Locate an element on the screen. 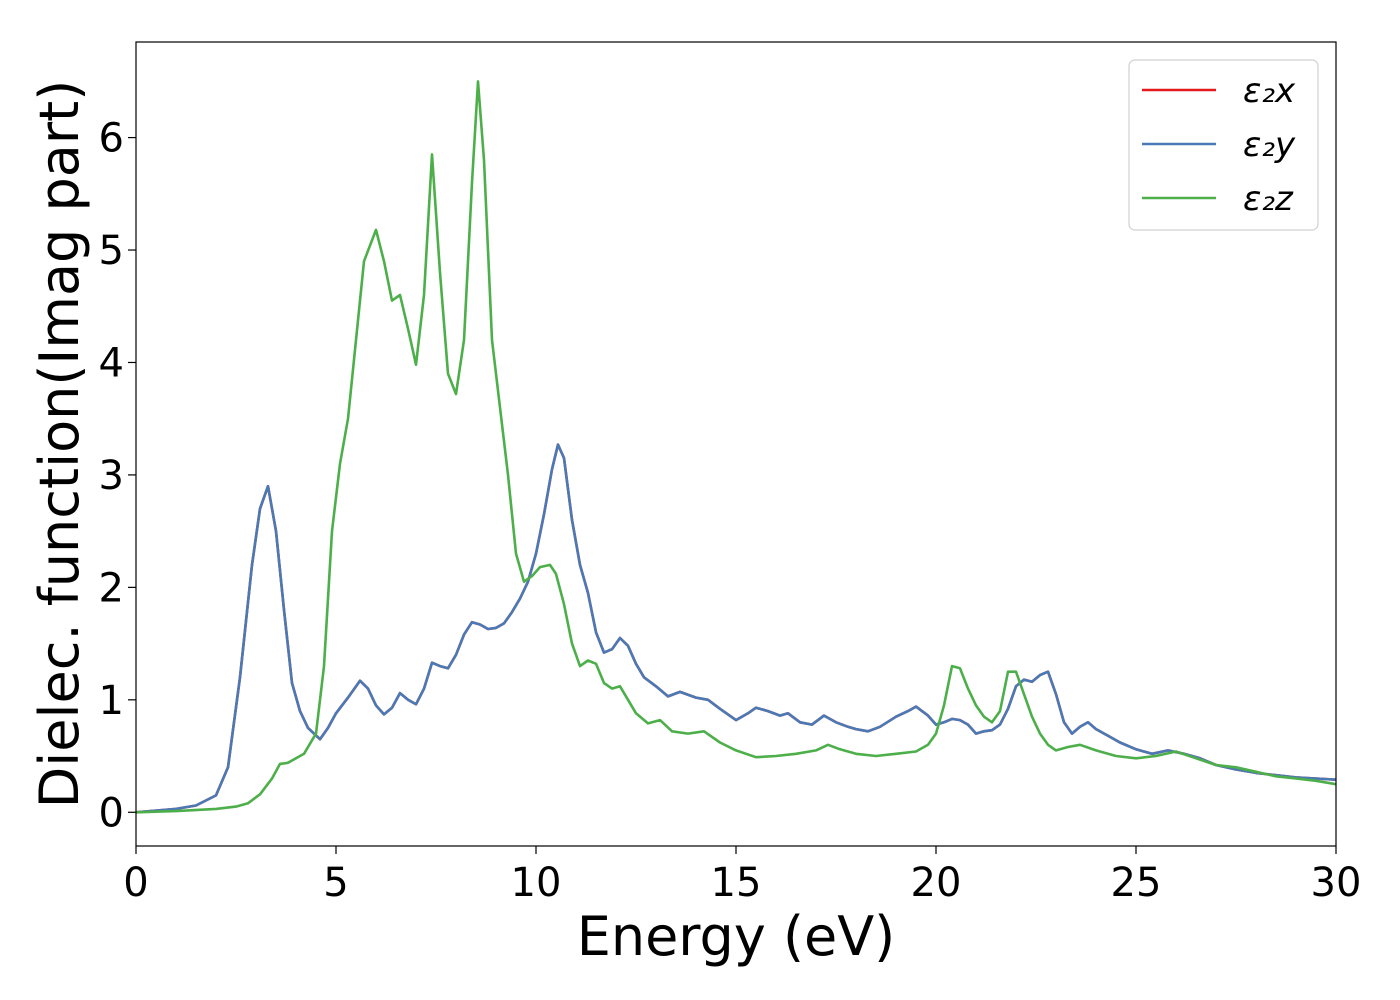 This screenshot has width=1400, height=1000. x-tick-label: 15 is located at coordinates (736, 883).